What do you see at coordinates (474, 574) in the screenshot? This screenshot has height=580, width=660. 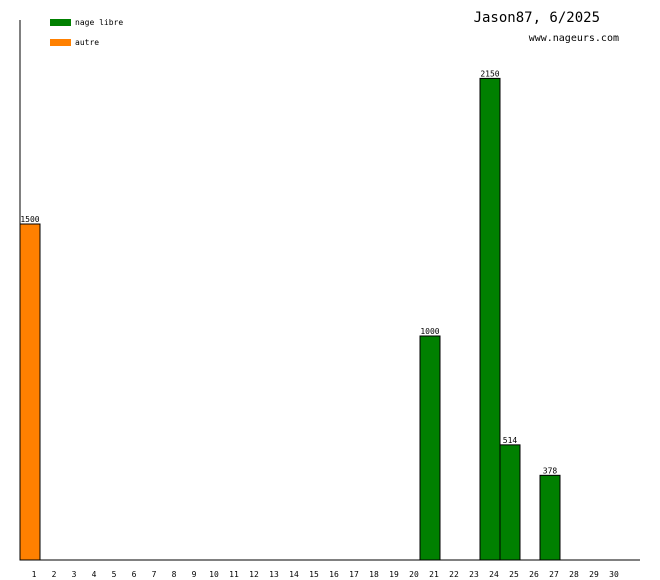 I see `x-tick-label-23: 23` at bounding box center [474, 574].